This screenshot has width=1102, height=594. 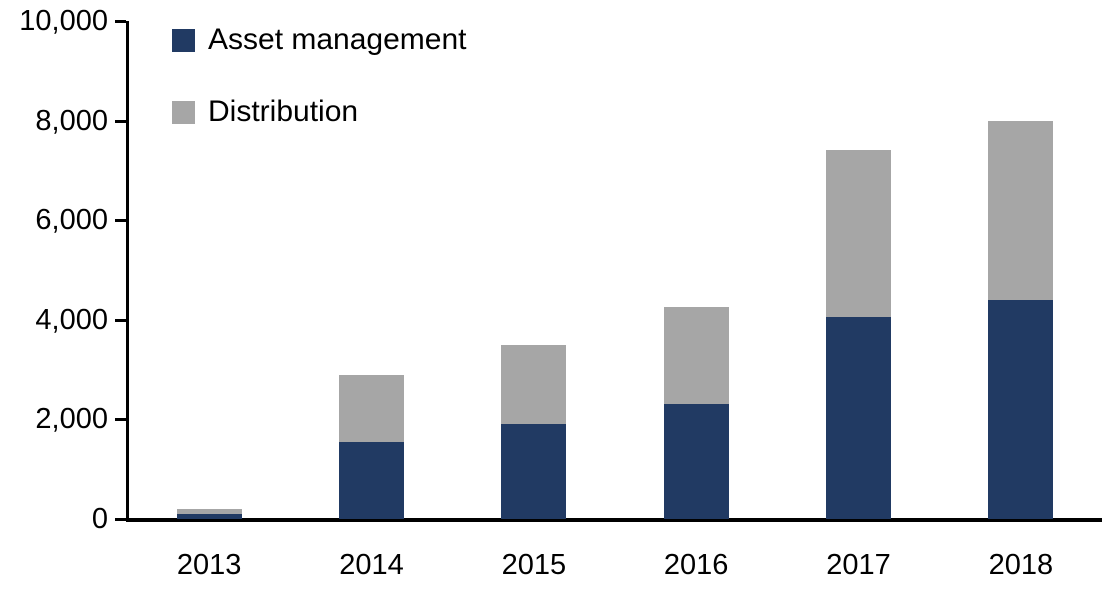 What do you see at coordinates (1021, 409) in the screenshot?
I see `bar-segment-asset-management-2018` at bounding box center [1021, 409].